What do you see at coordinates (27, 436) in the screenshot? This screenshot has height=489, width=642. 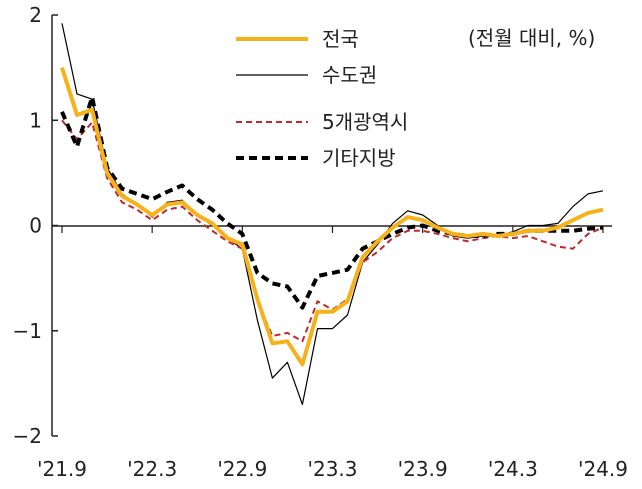 I see `y-tick-label: −2` at bounding box center [27, 436].